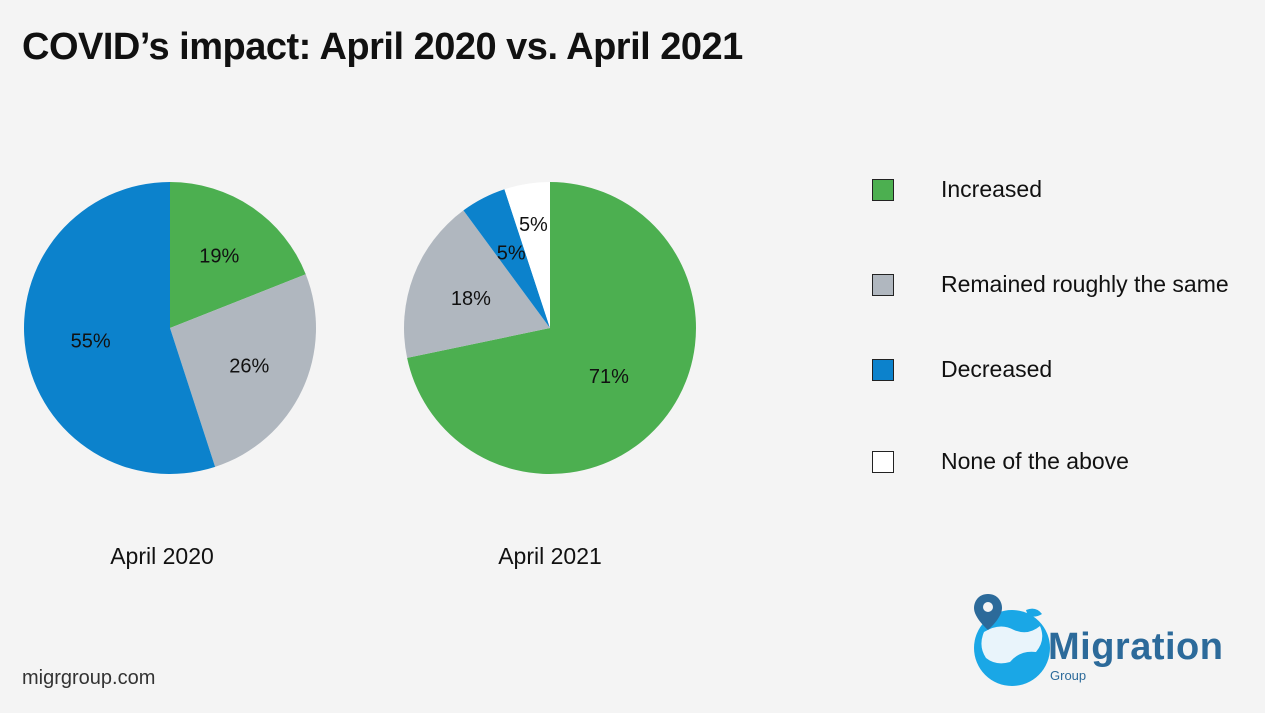 Image resolution: width=1265 pixels, height=713 pixels. What do you see at coordinates (91, 342) in the screenshot?
I see `pie-slice-label: 55%` at bounding box center [91, 342].